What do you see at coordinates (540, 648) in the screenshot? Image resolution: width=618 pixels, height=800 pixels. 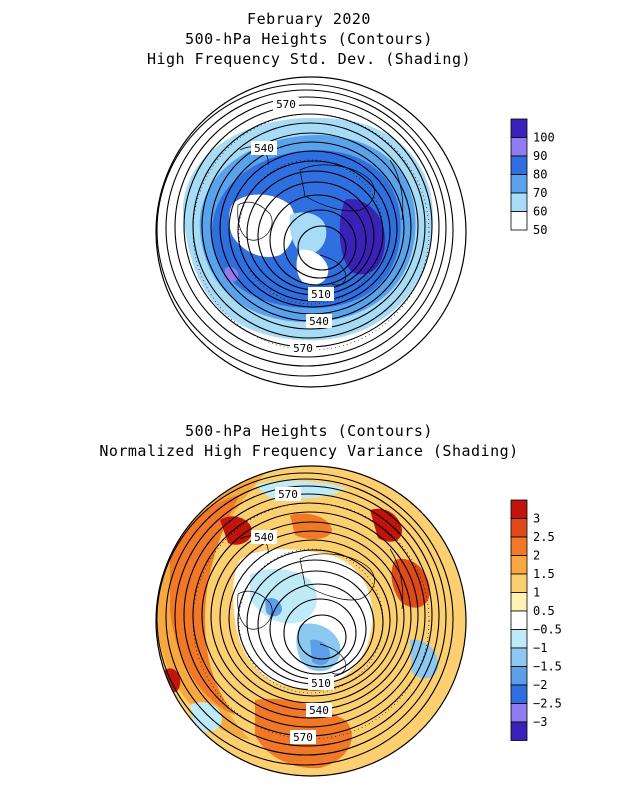 I see `bottom-colorbar-label: −1` at bounding box center [540, 648].